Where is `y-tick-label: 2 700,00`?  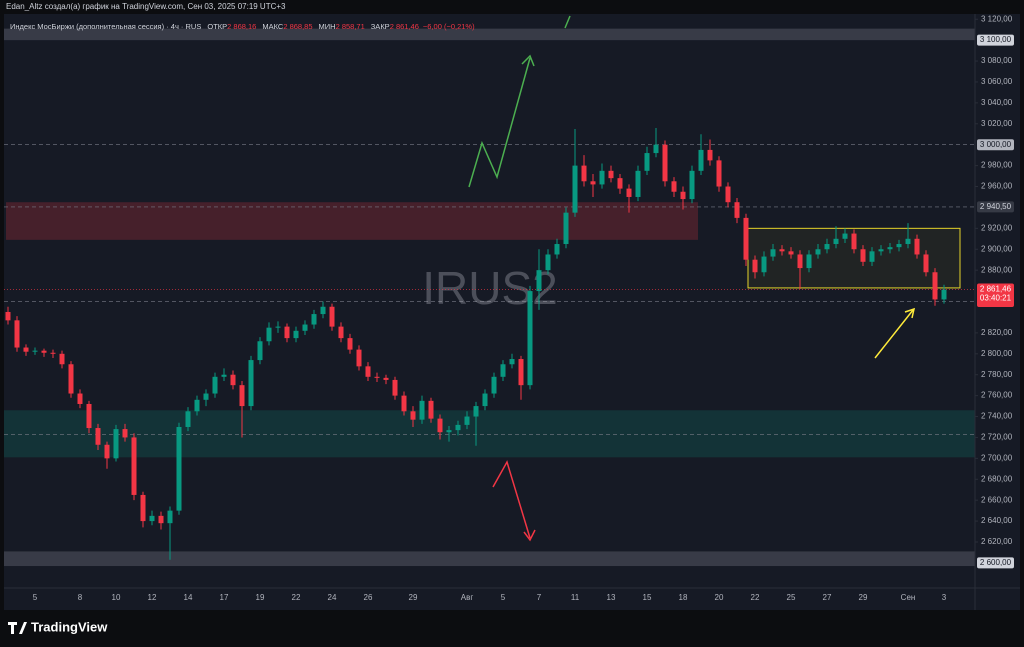 y-tick-label: 2 700,00 is located at coordinates (997, 457).